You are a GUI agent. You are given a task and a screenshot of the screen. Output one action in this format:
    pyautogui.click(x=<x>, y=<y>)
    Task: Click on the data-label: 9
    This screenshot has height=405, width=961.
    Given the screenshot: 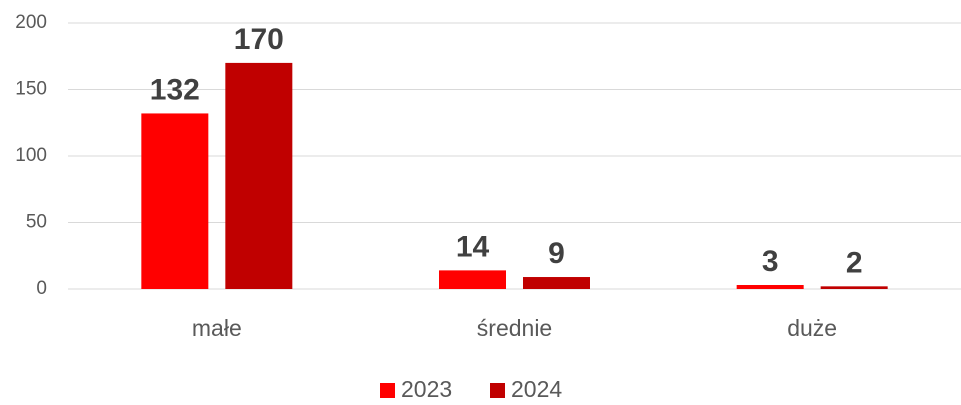 What is the action you would take?
    pyautogui.click(x=556, y=253)
    